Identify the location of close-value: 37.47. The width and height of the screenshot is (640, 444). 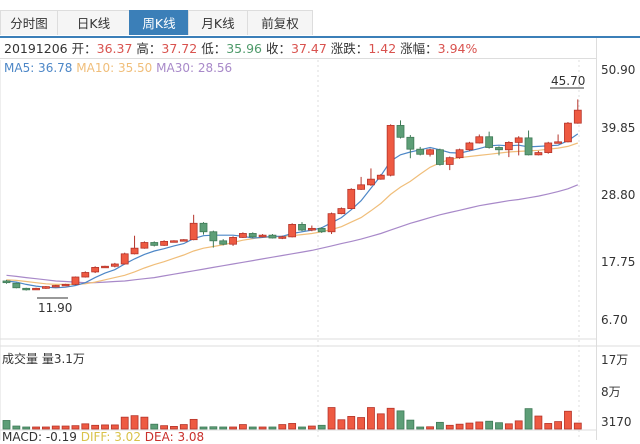
(309, 48).